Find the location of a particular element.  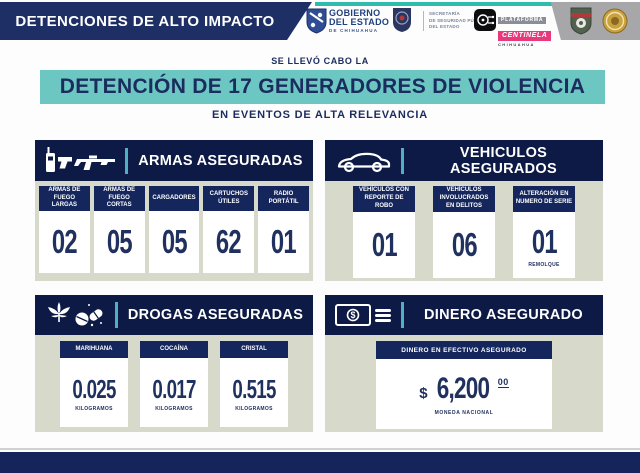

stat-card: 62 is located at coordinates (229, 242).